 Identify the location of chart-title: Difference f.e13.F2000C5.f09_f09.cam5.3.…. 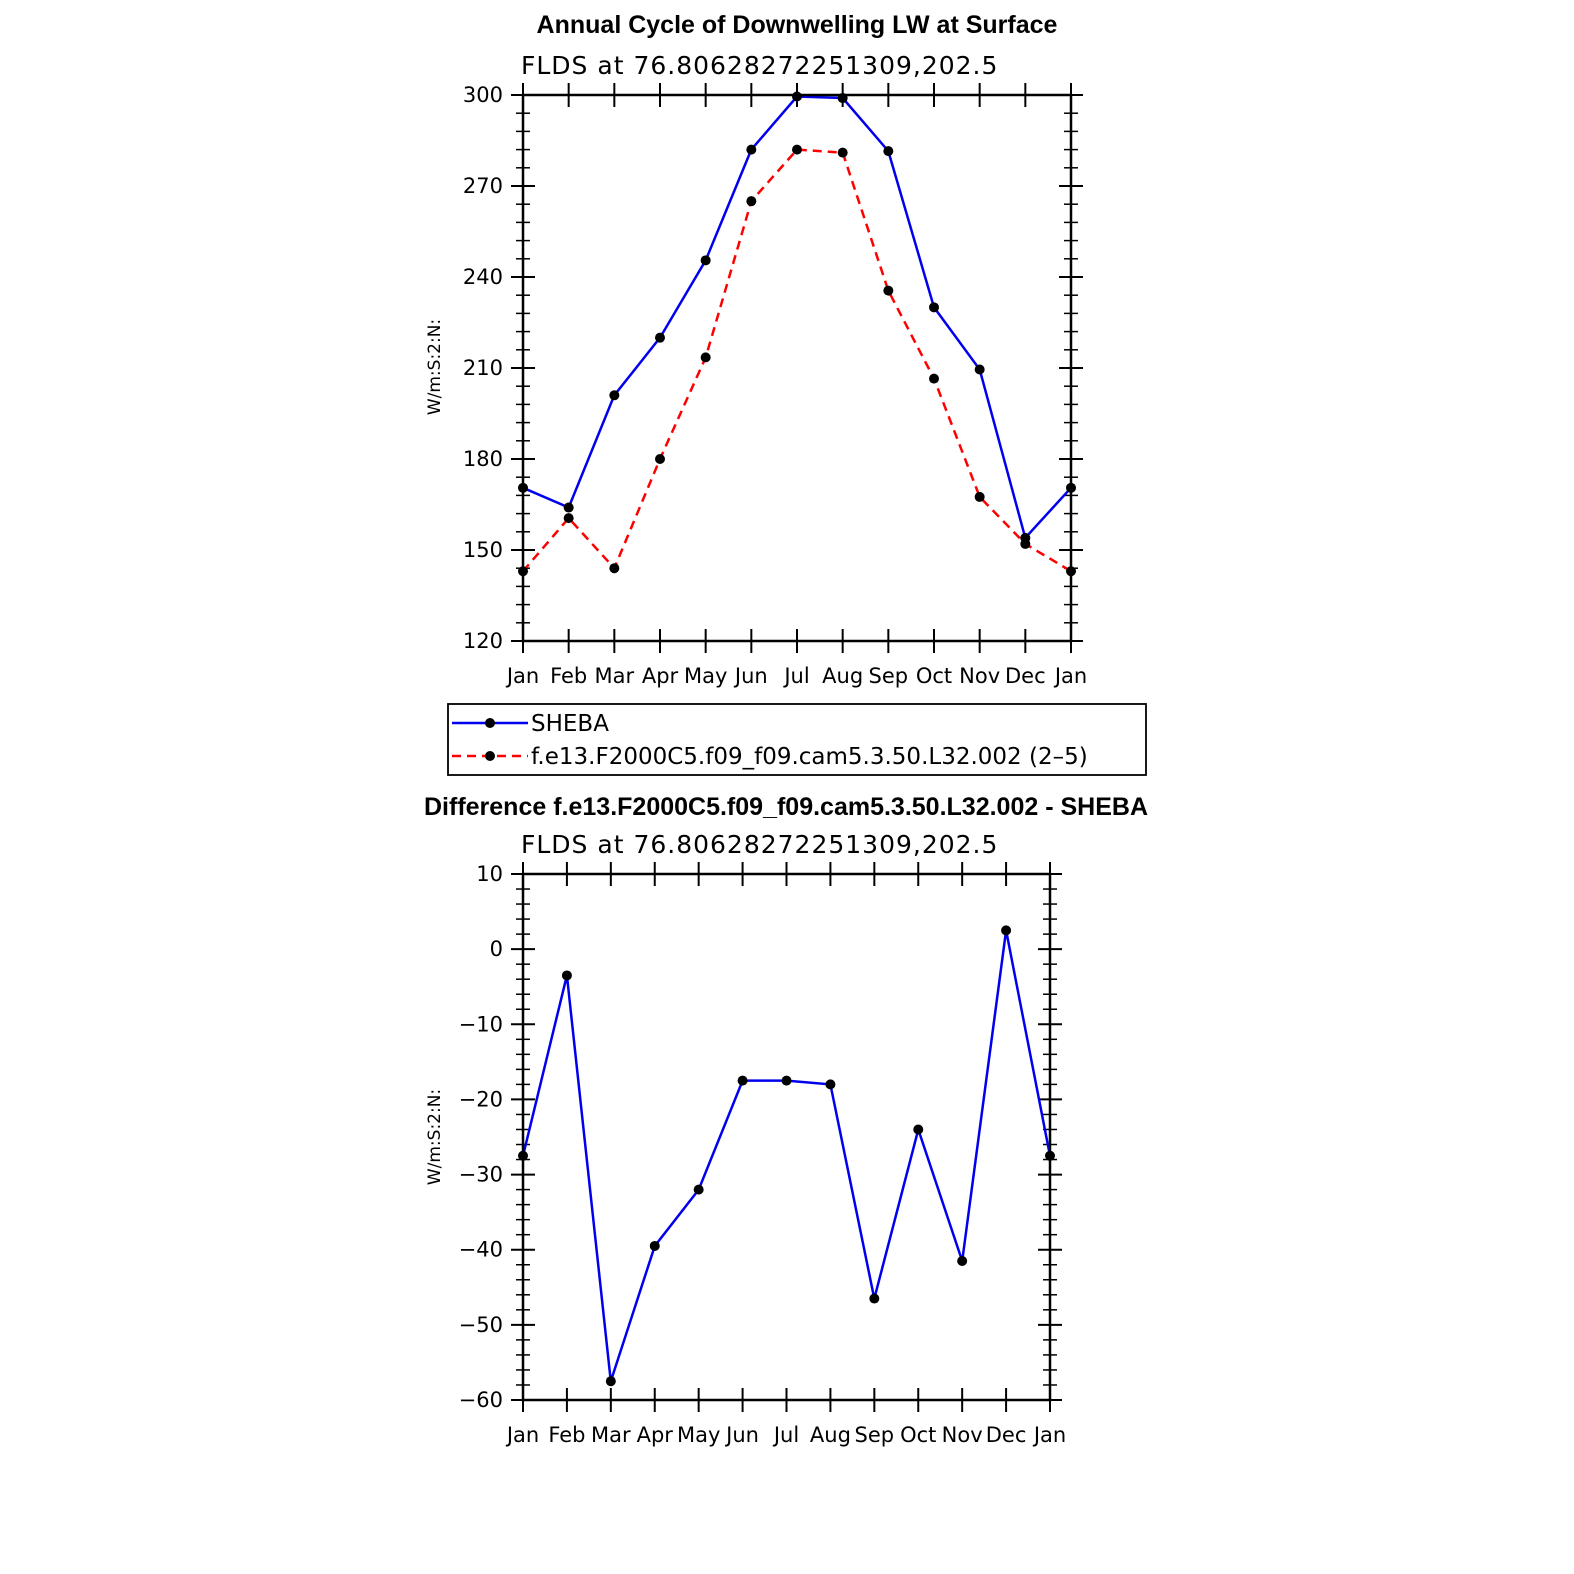
(786, 807).